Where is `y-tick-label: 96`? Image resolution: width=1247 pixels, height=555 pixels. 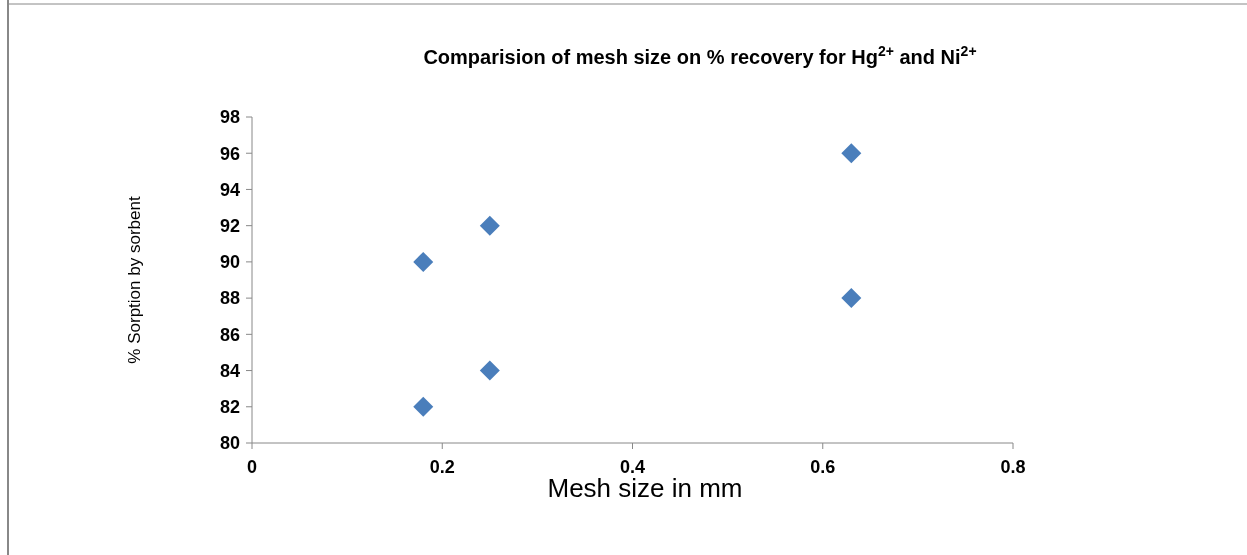
y-tick-label: 96 is located at coordinates (229, 153).